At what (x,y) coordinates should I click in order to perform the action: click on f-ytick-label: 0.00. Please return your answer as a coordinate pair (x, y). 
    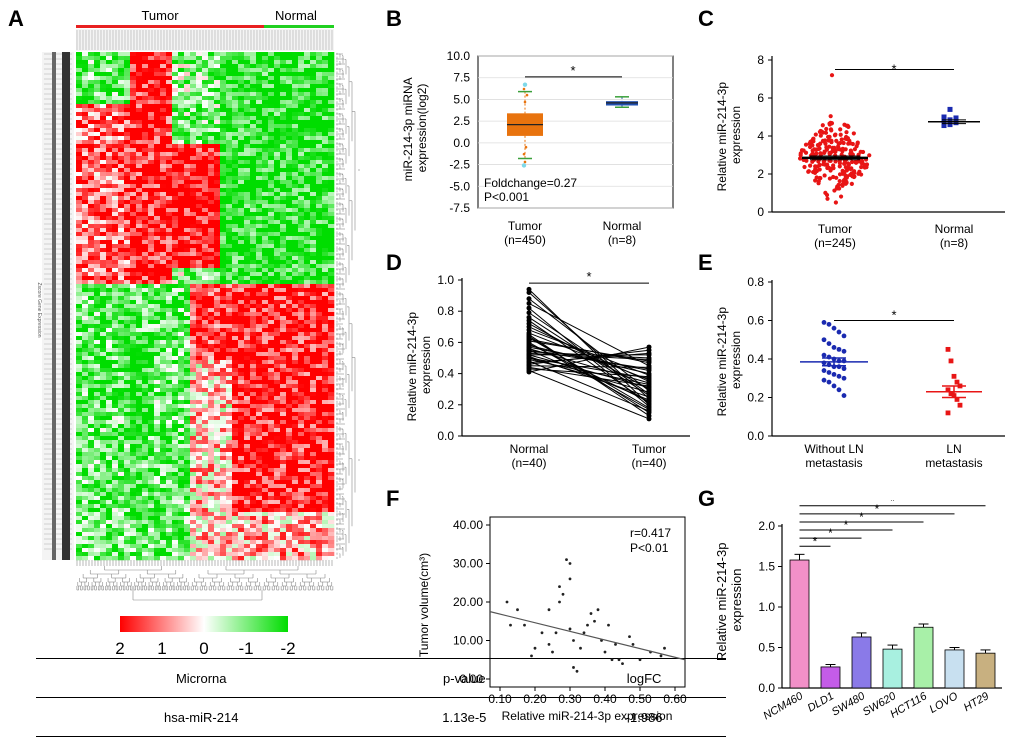
    Looking at the image, I should click on (472, 679).